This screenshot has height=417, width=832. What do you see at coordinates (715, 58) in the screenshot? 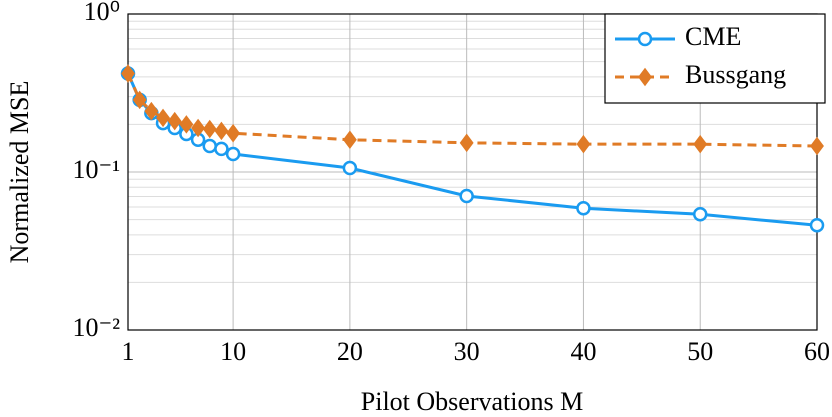
I see `legend-box` at bounding box center [715, 58].